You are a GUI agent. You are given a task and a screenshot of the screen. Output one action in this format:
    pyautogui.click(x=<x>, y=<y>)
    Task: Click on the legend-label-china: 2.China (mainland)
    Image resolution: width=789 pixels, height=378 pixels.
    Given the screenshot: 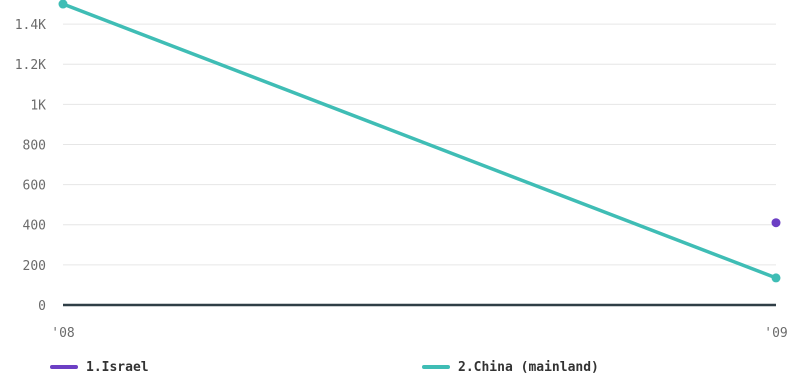 What is the action you would take?
    pyautogui.click(x=528, y=367)
    